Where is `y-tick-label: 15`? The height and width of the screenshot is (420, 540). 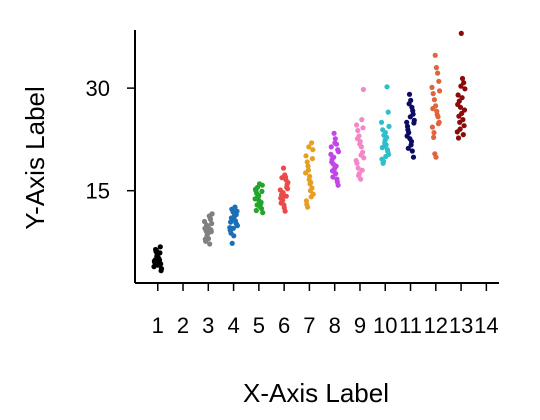 y-tick-label: 15 is located at coordinates (98, 191).